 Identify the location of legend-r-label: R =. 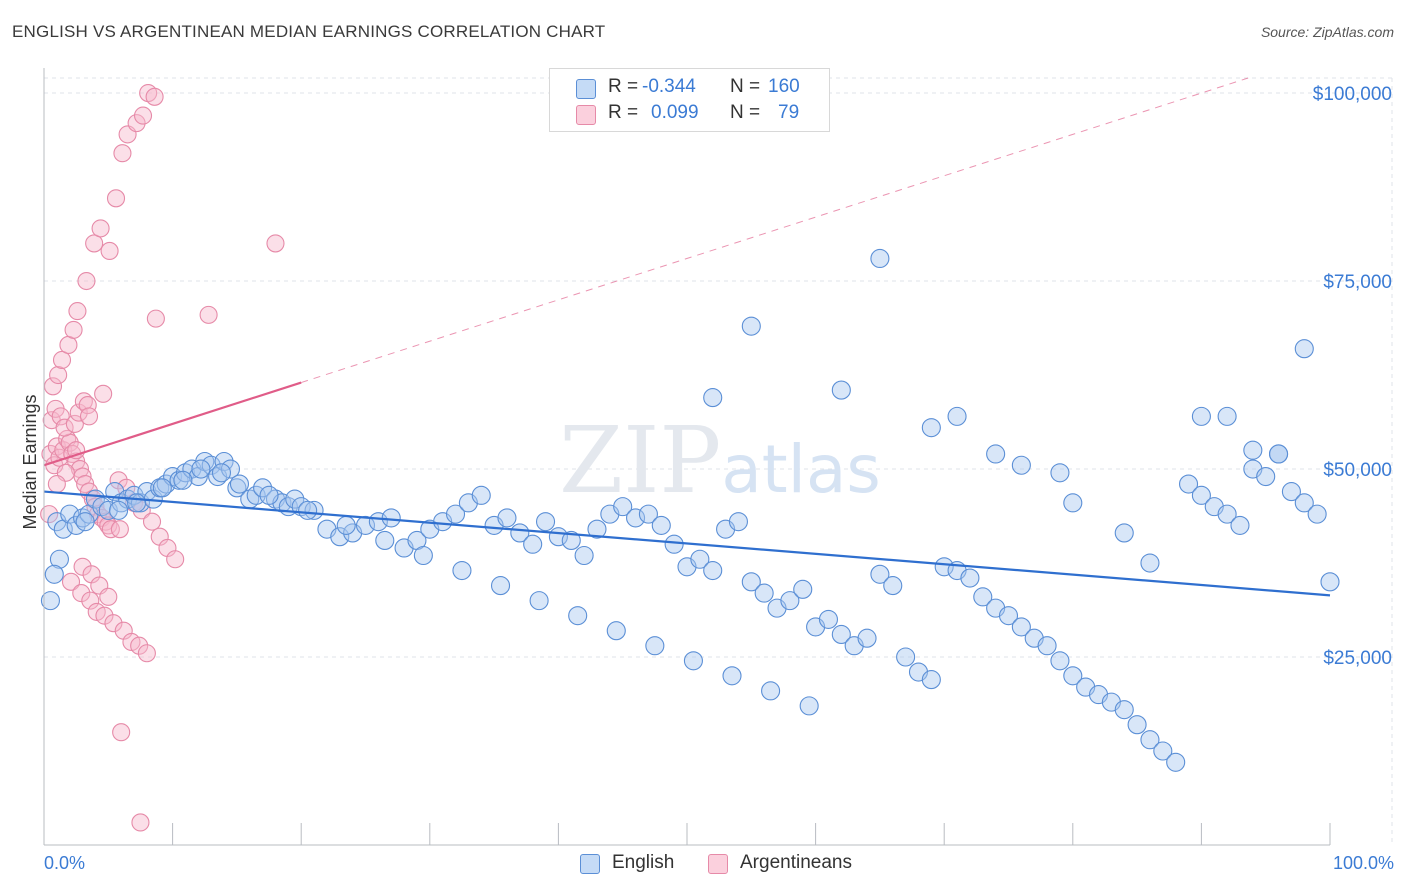
(623, 112).